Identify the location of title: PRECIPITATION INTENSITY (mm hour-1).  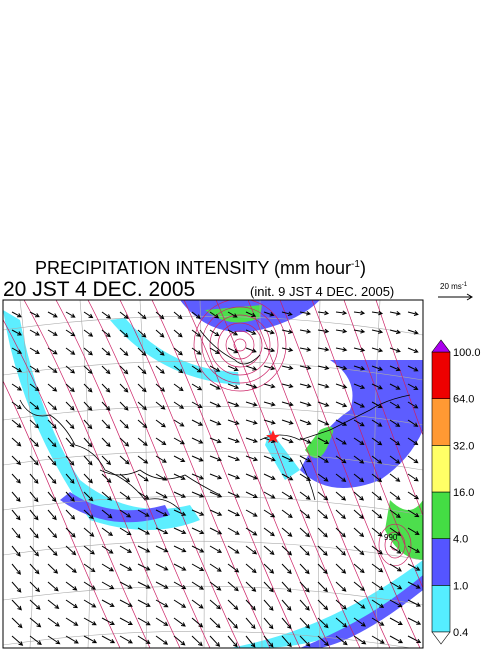
(200, 268).